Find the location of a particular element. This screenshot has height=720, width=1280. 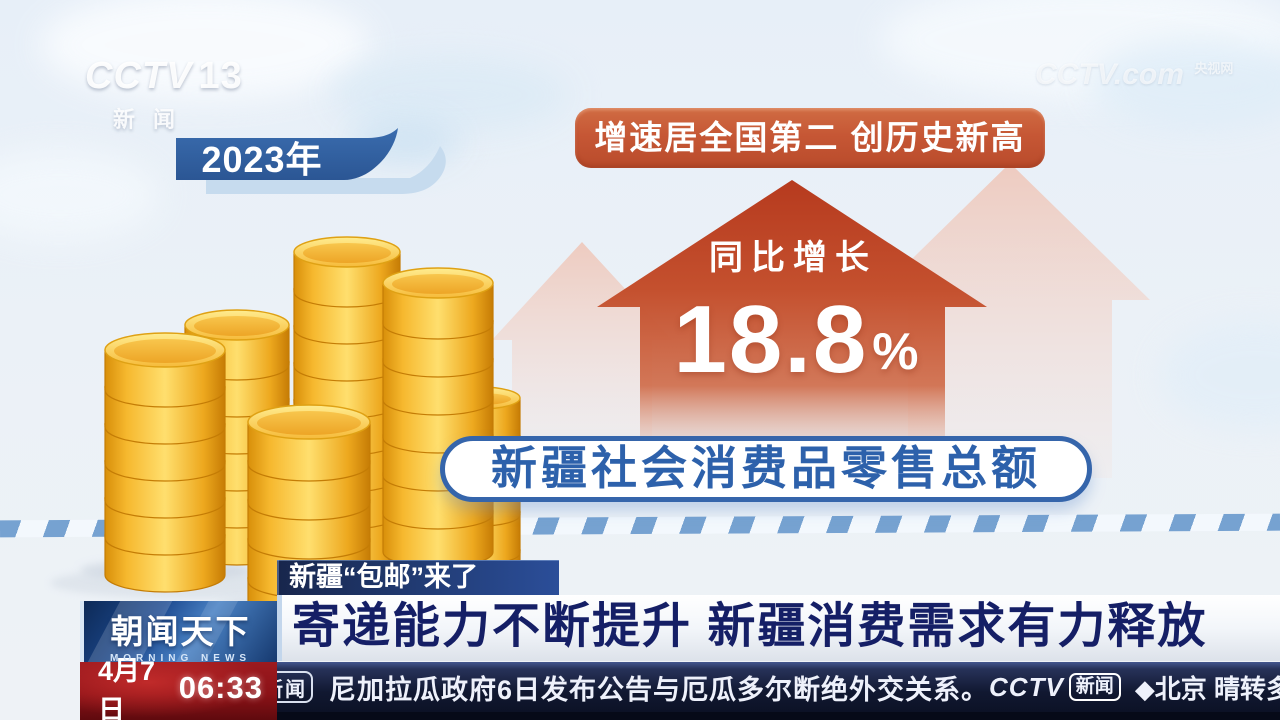

site-watermark-sub: 央视网 is located at coordinates (1214, 68).